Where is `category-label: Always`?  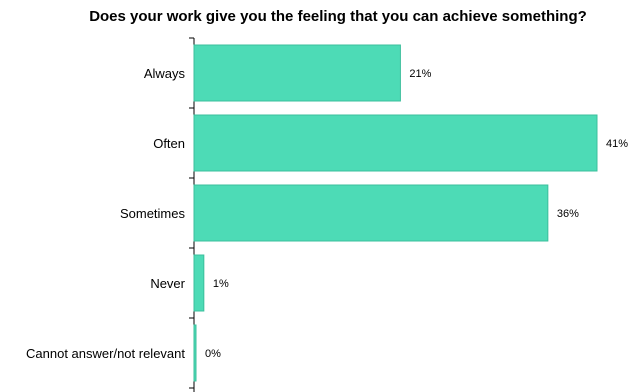 category-label: Always is located at coordinates (165, 73).